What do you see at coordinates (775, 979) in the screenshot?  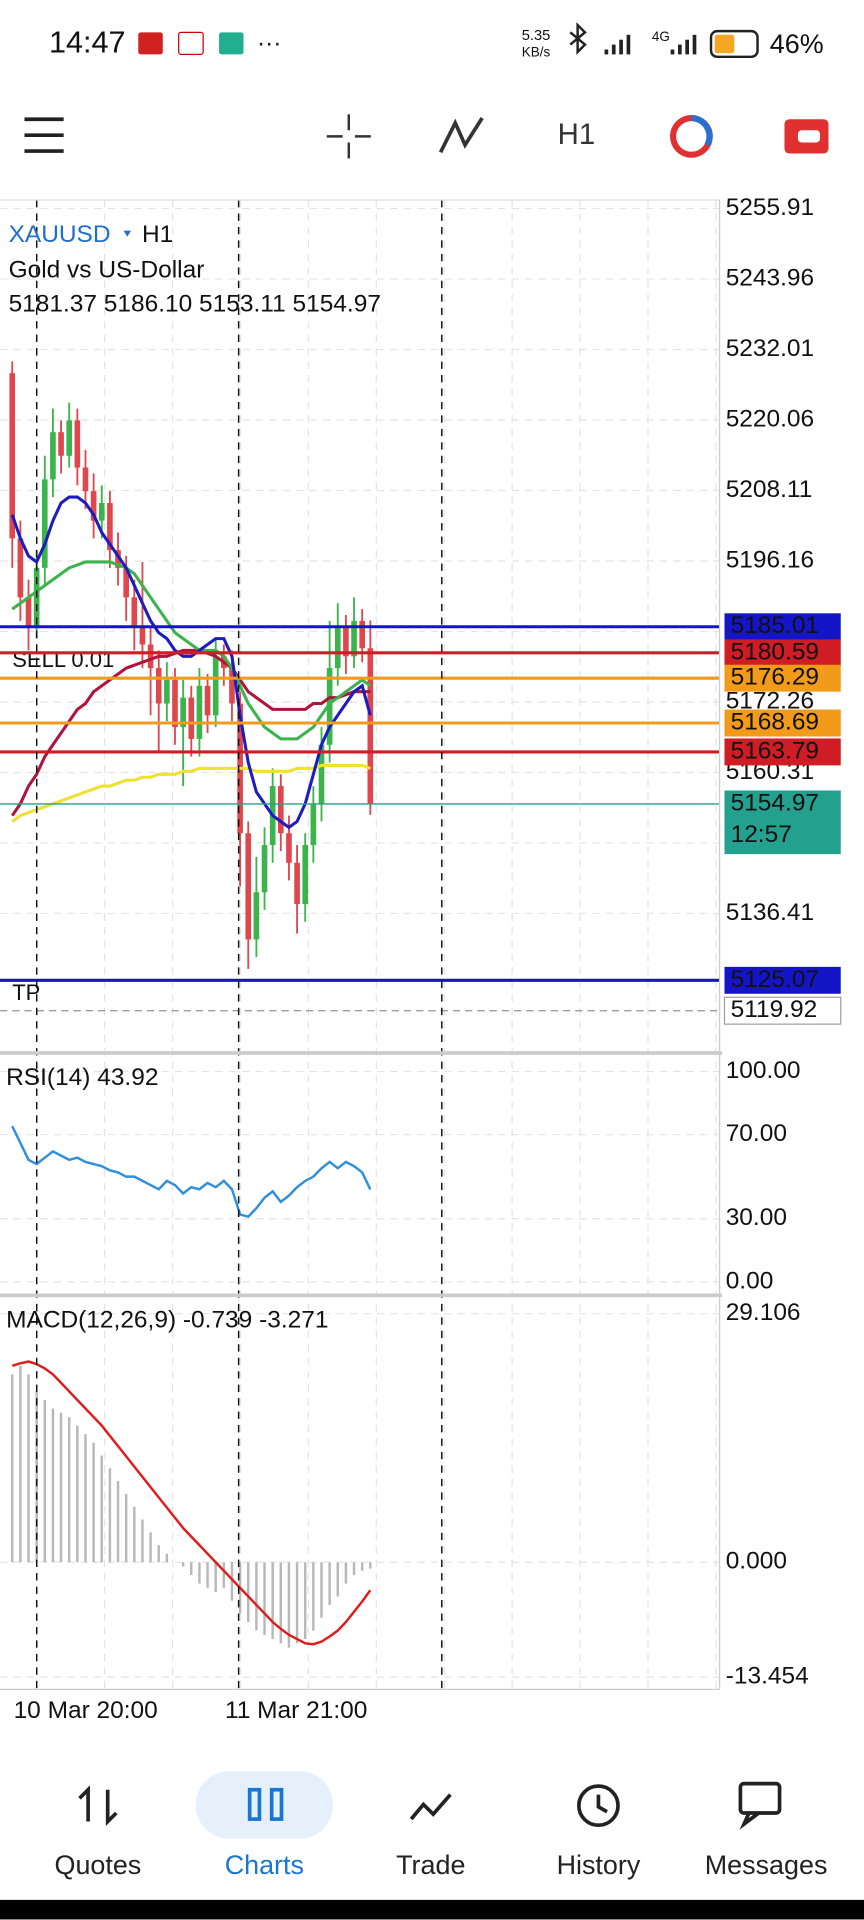 I see `level-label: 5125.07` at bounding box center [775, 979].